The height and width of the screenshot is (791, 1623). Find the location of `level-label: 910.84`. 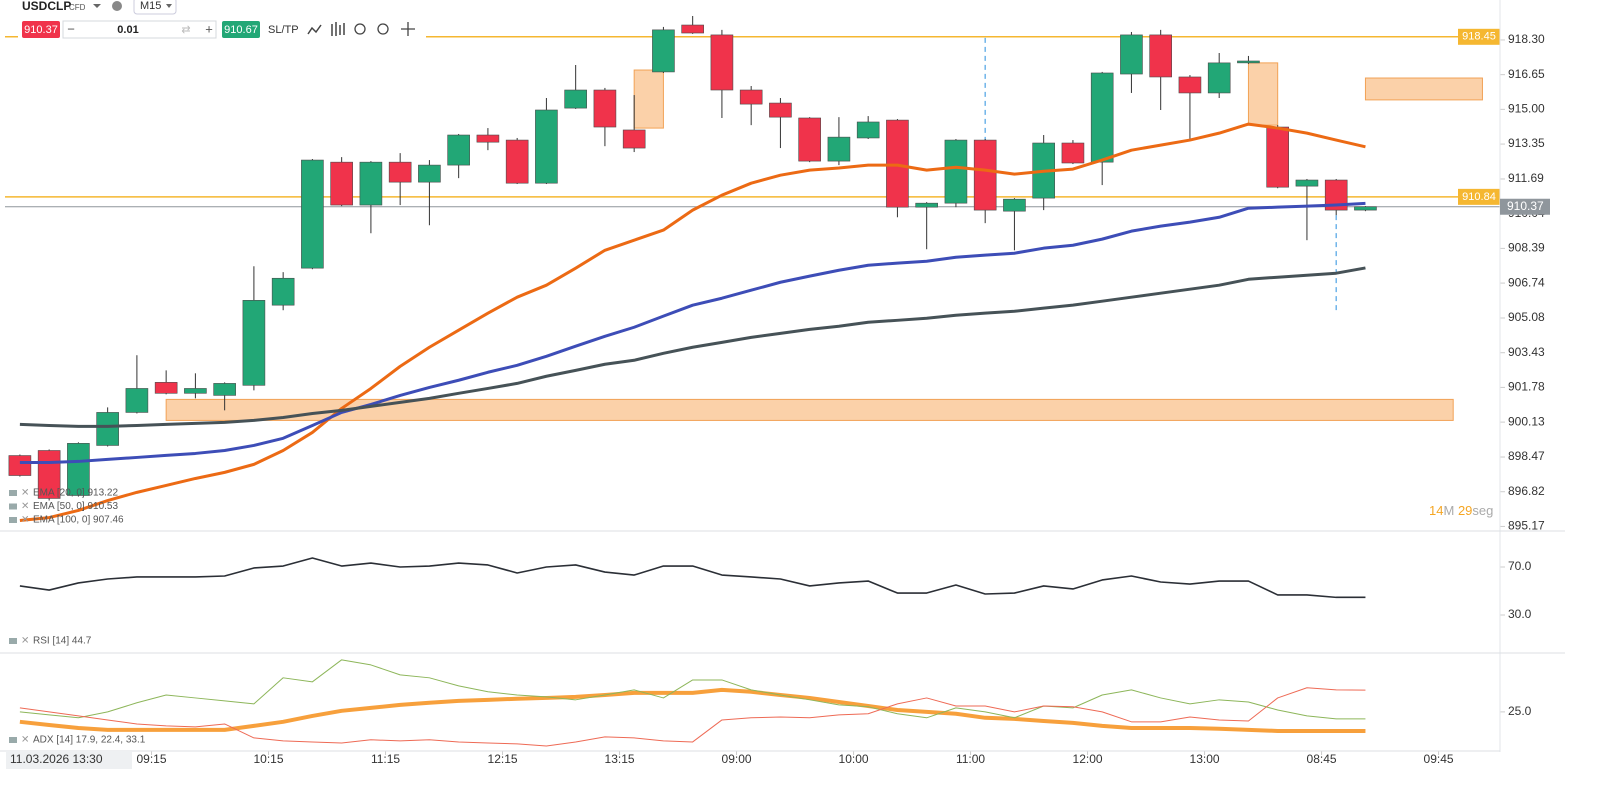

level-label: 910.84 is located at coordinates (1479, 197).